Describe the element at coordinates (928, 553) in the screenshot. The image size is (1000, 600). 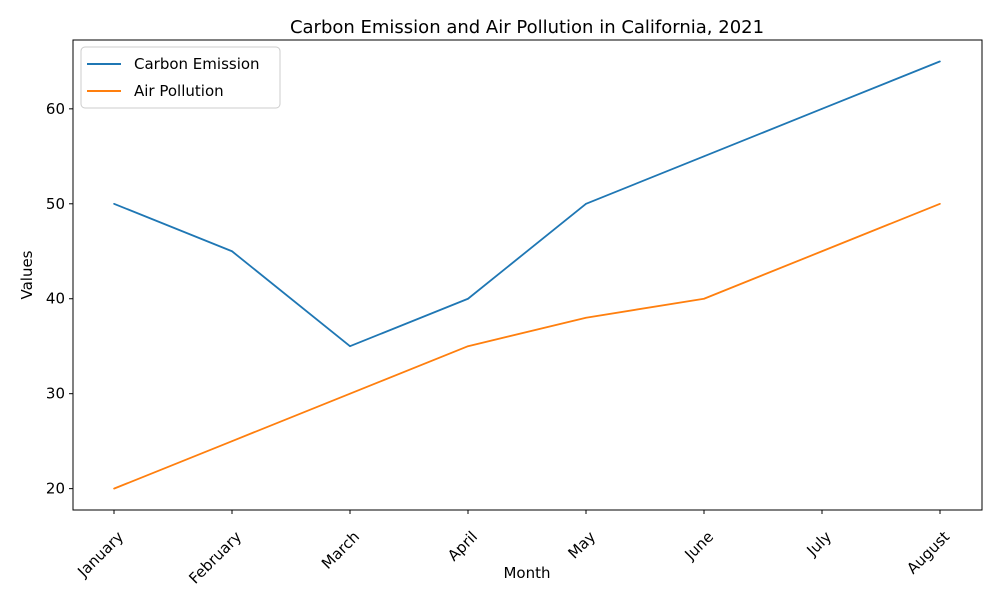
I see `x-tick-label-august: August` at that location.